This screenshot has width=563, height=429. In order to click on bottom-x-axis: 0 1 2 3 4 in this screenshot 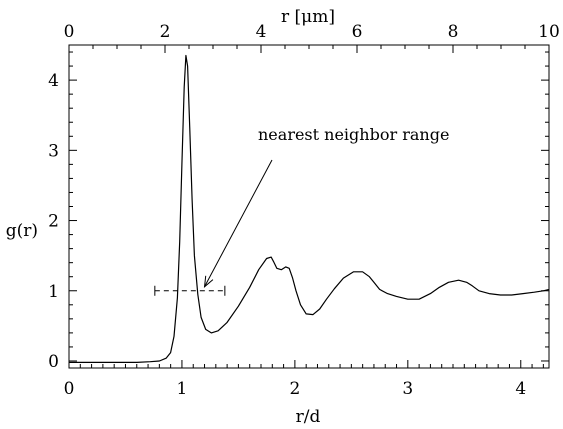, I will do `click(304, 379)`.